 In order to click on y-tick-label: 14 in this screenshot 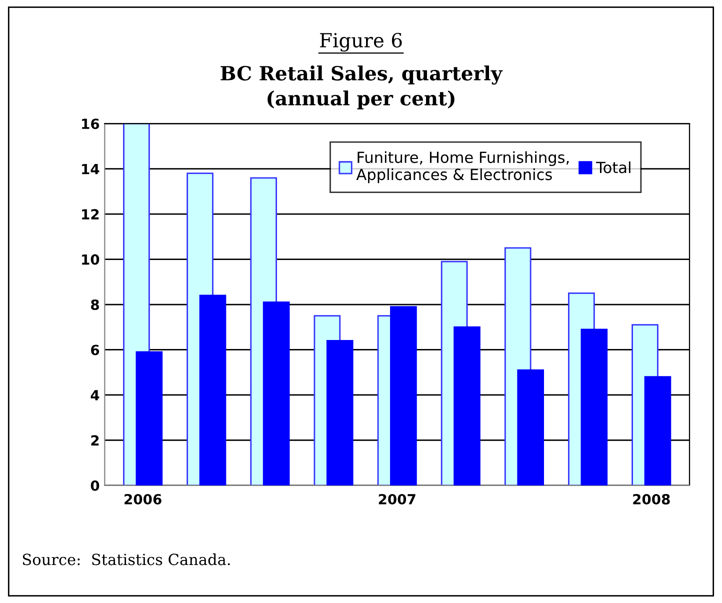, I will do `click(91, 169)`.